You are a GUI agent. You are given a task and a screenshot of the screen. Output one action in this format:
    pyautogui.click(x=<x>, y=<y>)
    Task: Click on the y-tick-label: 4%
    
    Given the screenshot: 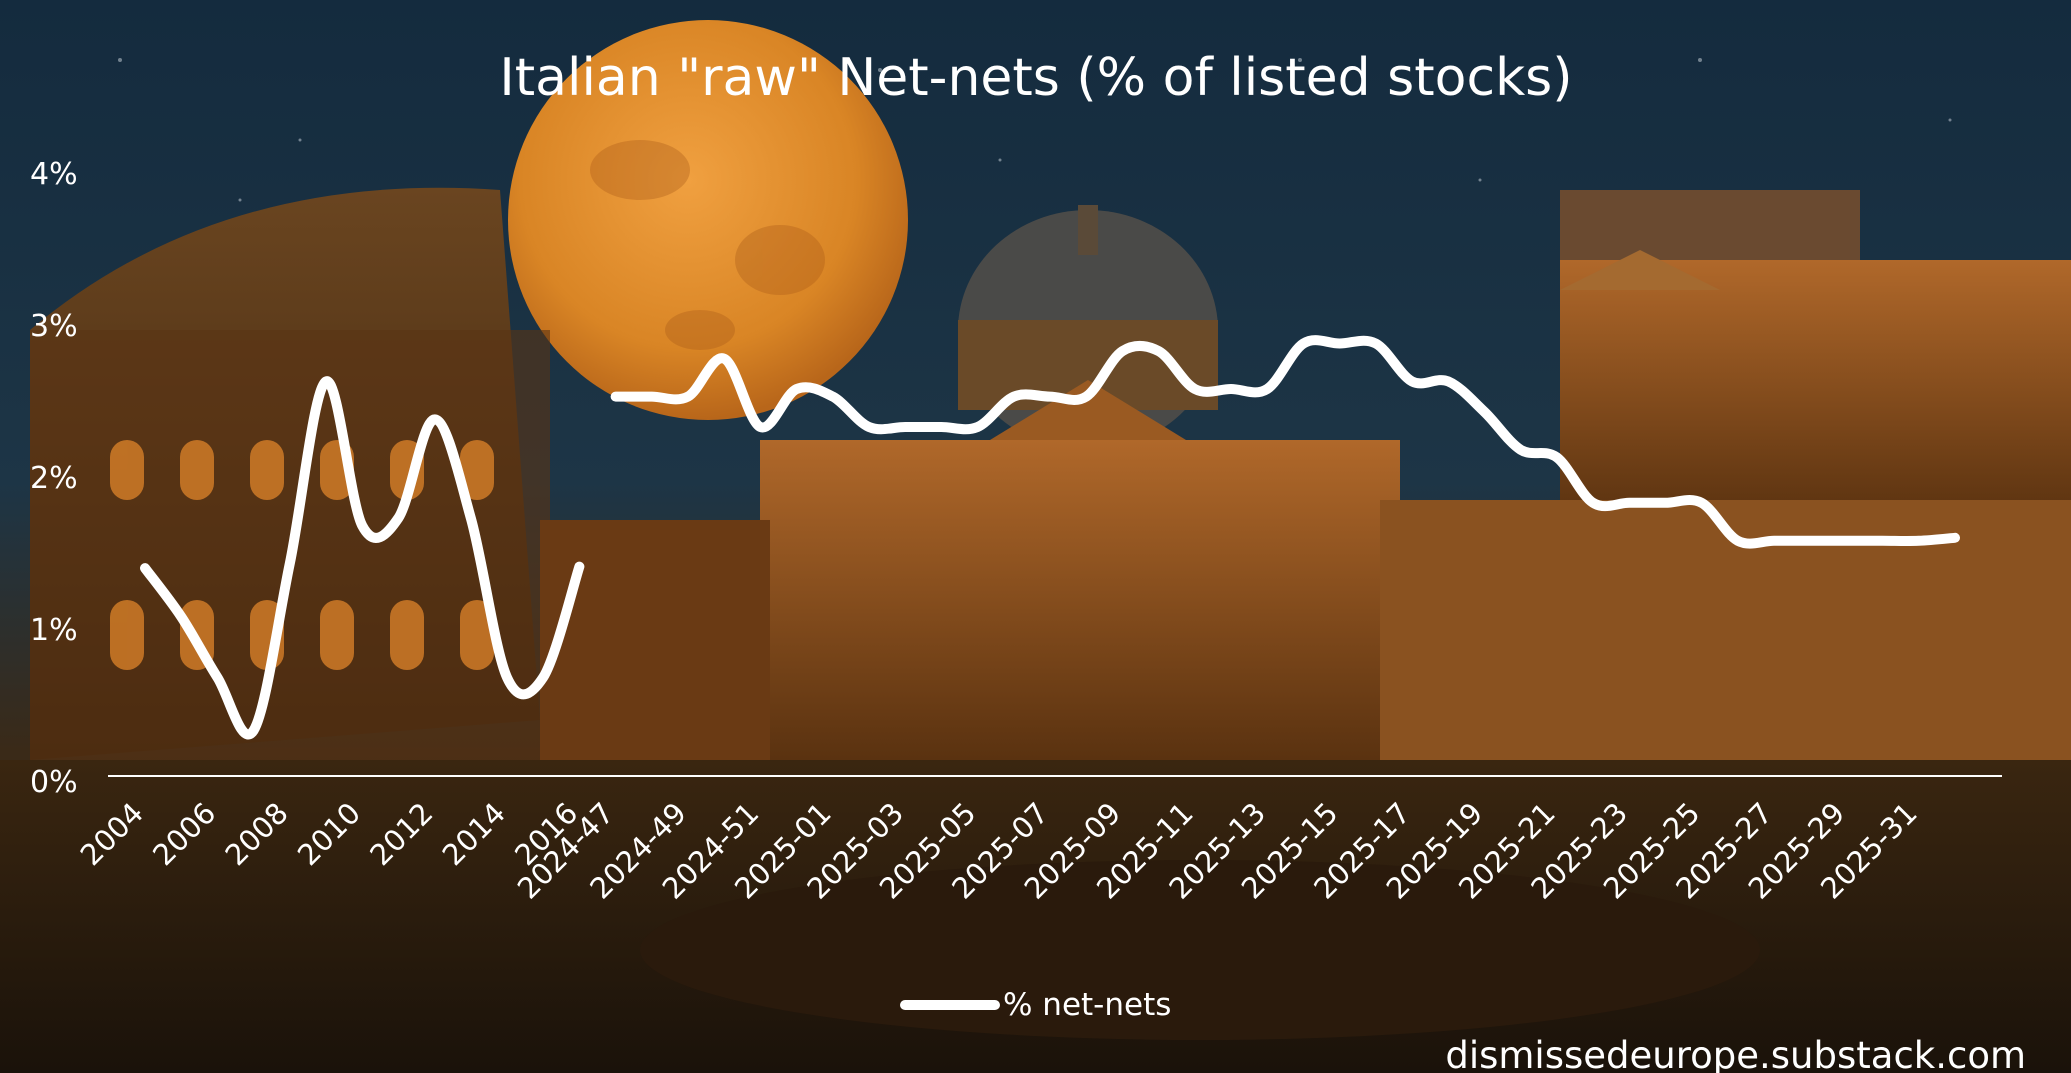 What is the action you would take?
    pyautogui.click(x=54, y=174)
    